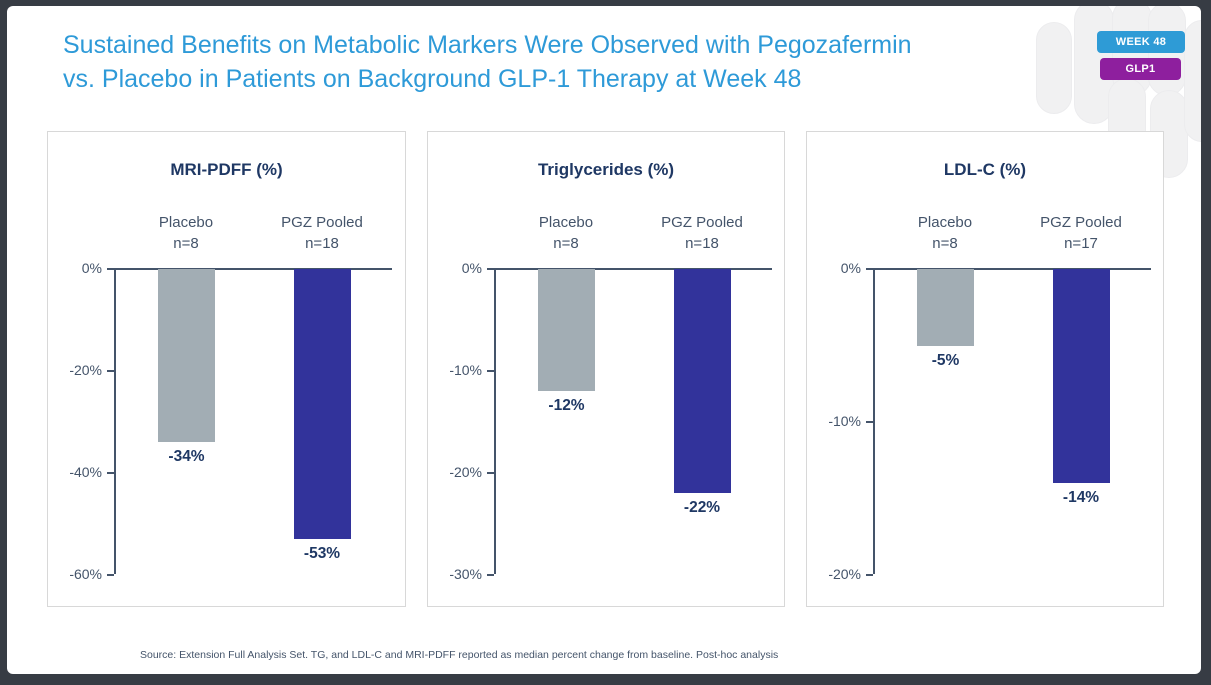 The image size is (1211, 685). What do you see at coordinates (702, 508) in the screenshot?
I see `bar-value-label: -22%` at bounding box center [702, 508].